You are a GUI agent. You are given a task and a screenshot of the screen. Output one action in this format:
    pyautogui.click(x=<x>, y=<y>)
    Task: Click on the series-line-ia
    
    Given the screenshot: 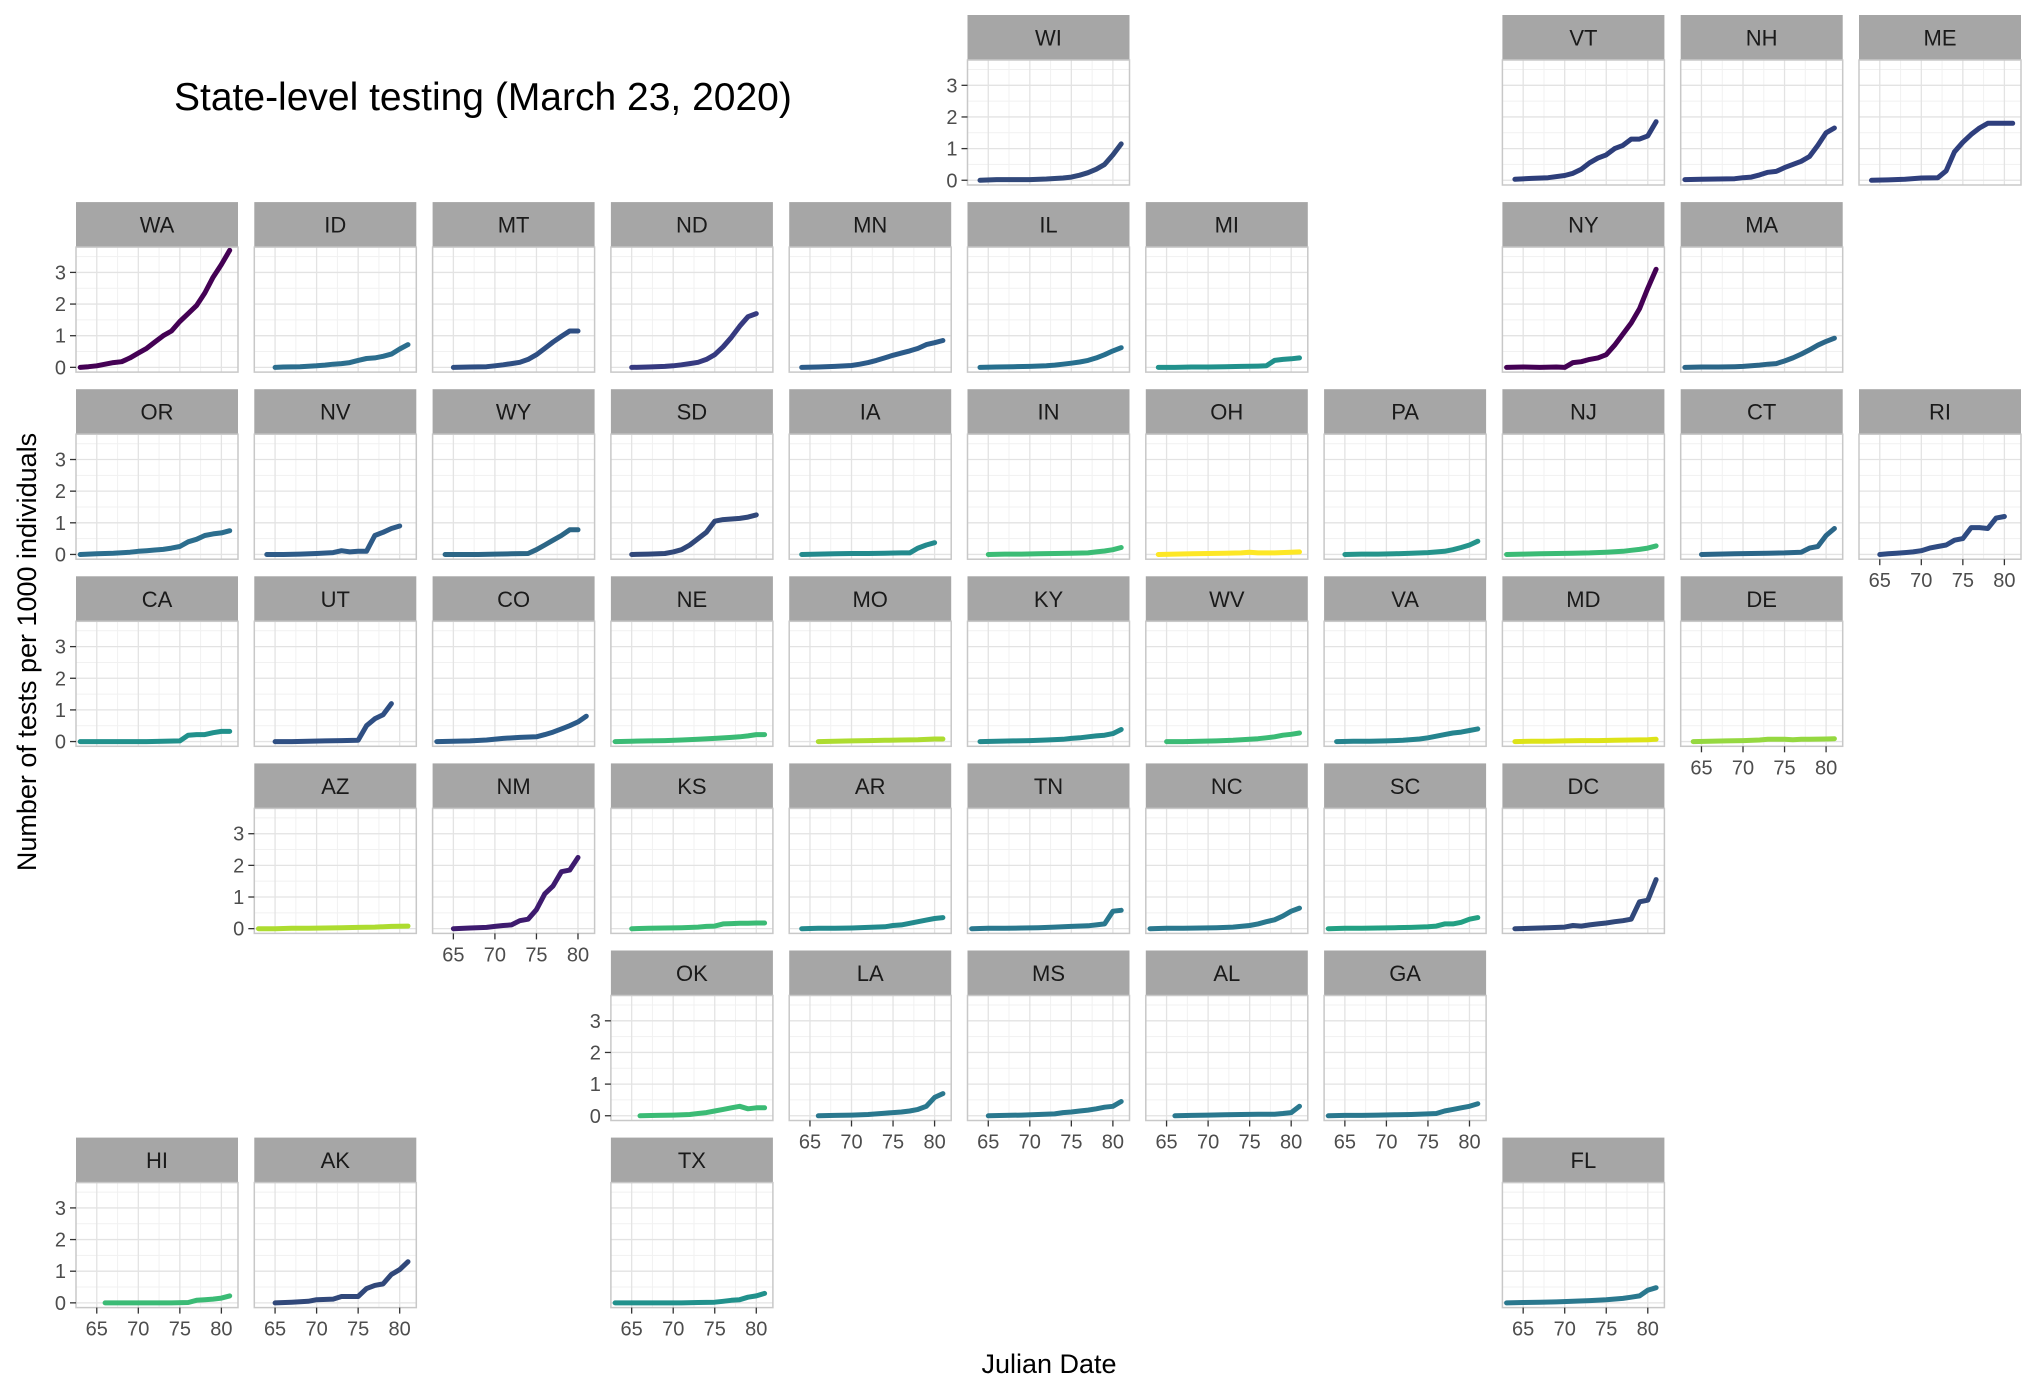 What is the action you would take?
    pyautogui.click(x=868, y=548)
    